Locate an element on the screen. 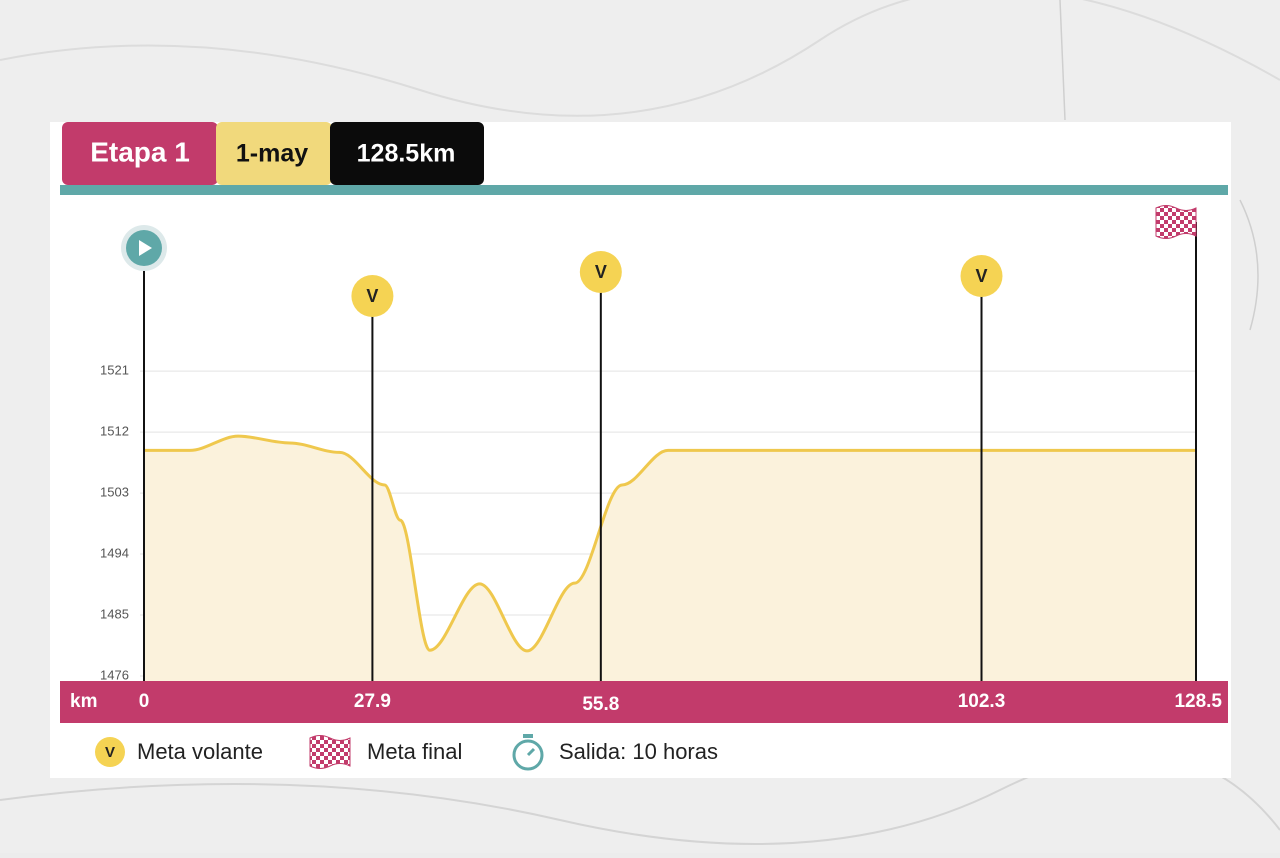 The width and height of the screenshot is (1280, 858). x-axis-label: km is located at coordinates (83, 701).